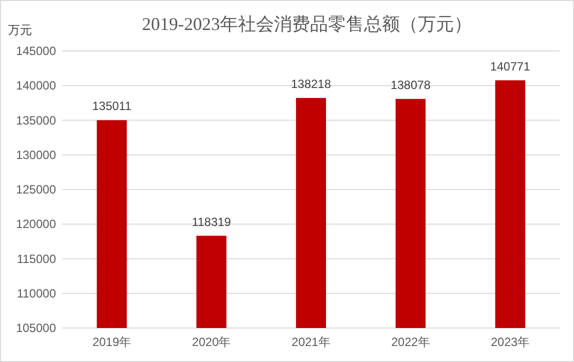 The width and height of the screenshot is (574, 362). I want to click on chart-title: 2019-2023年社会消费品零售总额（万元）, so click(307, 24).